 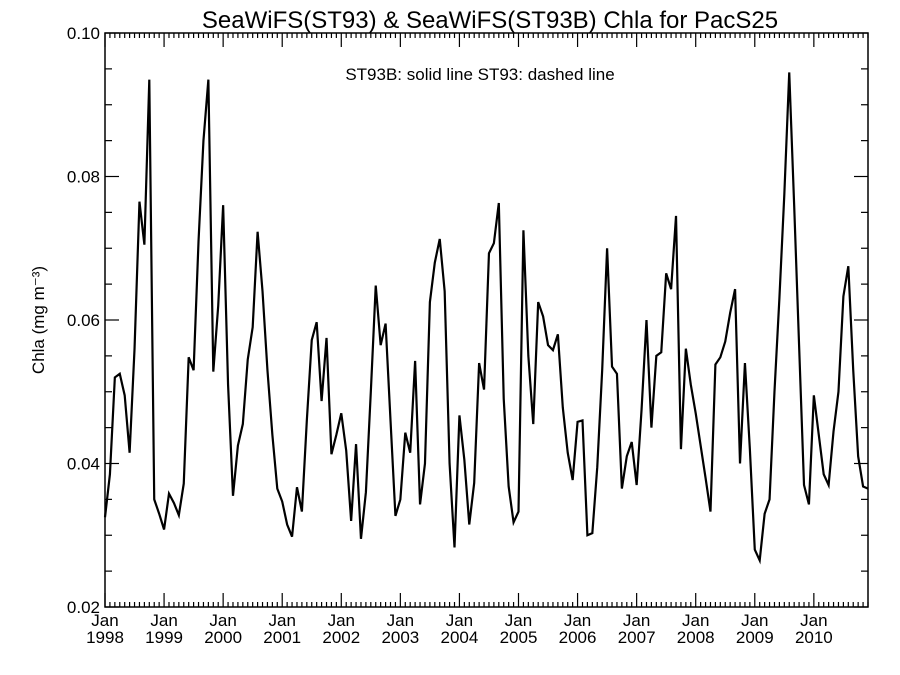 What do you see at coordinates (637, 637) in the screenshot?
I see `x-tick-label-year: 2007` at bounding box center [637, 637].